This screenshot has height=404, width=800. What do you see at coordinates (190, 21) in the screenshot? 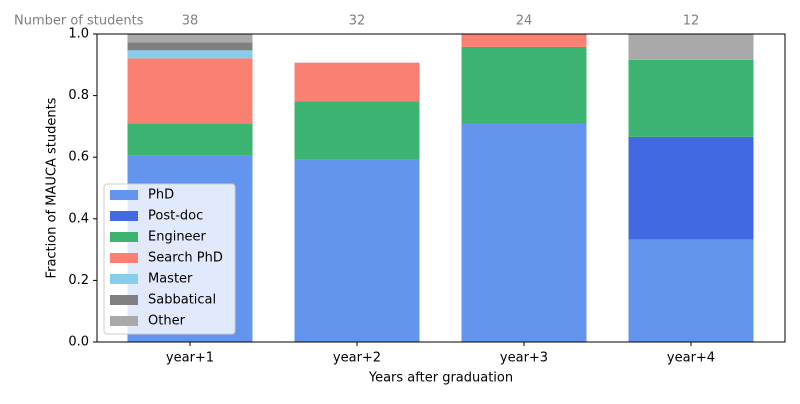
I see `count-label: 38` at bounding box center [190, 21].